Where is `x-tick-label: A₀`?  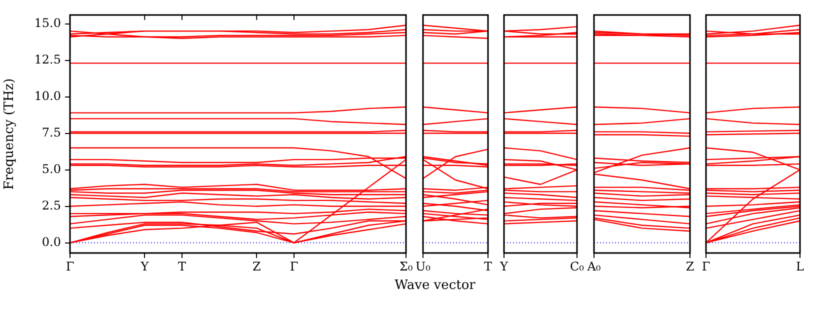
x-tick-label: A₀ is located at coordinates (593, 266).